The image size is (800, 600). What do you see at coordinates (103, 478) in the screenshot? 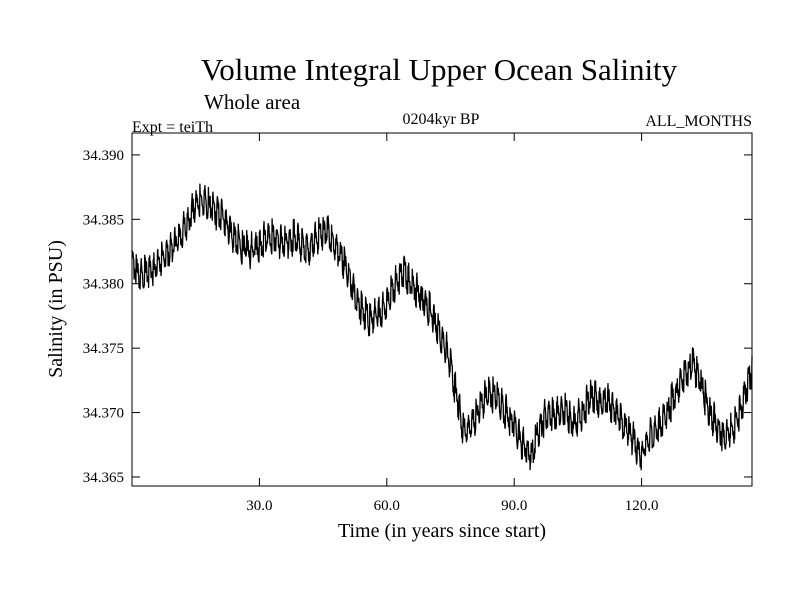
I see `y-tick-label: 34.365` at bounding box center [103, 478].